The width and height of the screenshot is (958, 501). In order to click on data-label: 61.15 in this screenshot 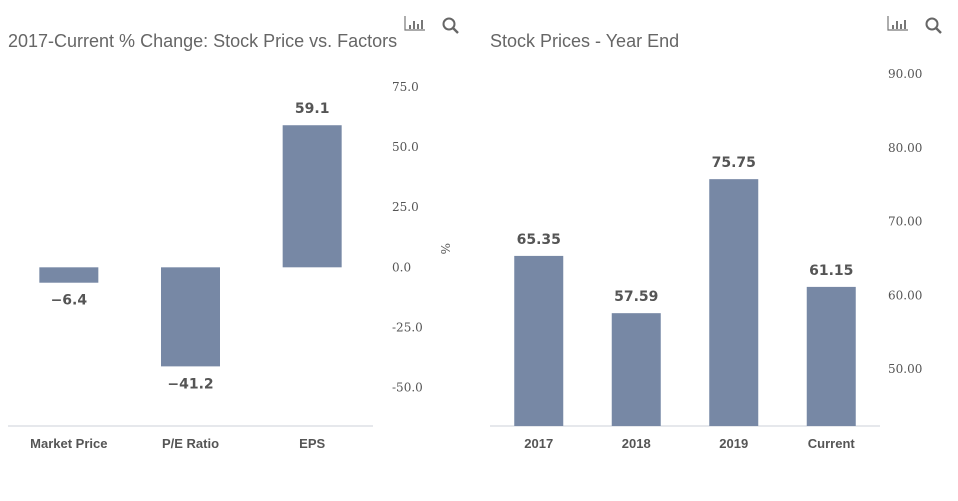, I will do `click(831, 271)`.